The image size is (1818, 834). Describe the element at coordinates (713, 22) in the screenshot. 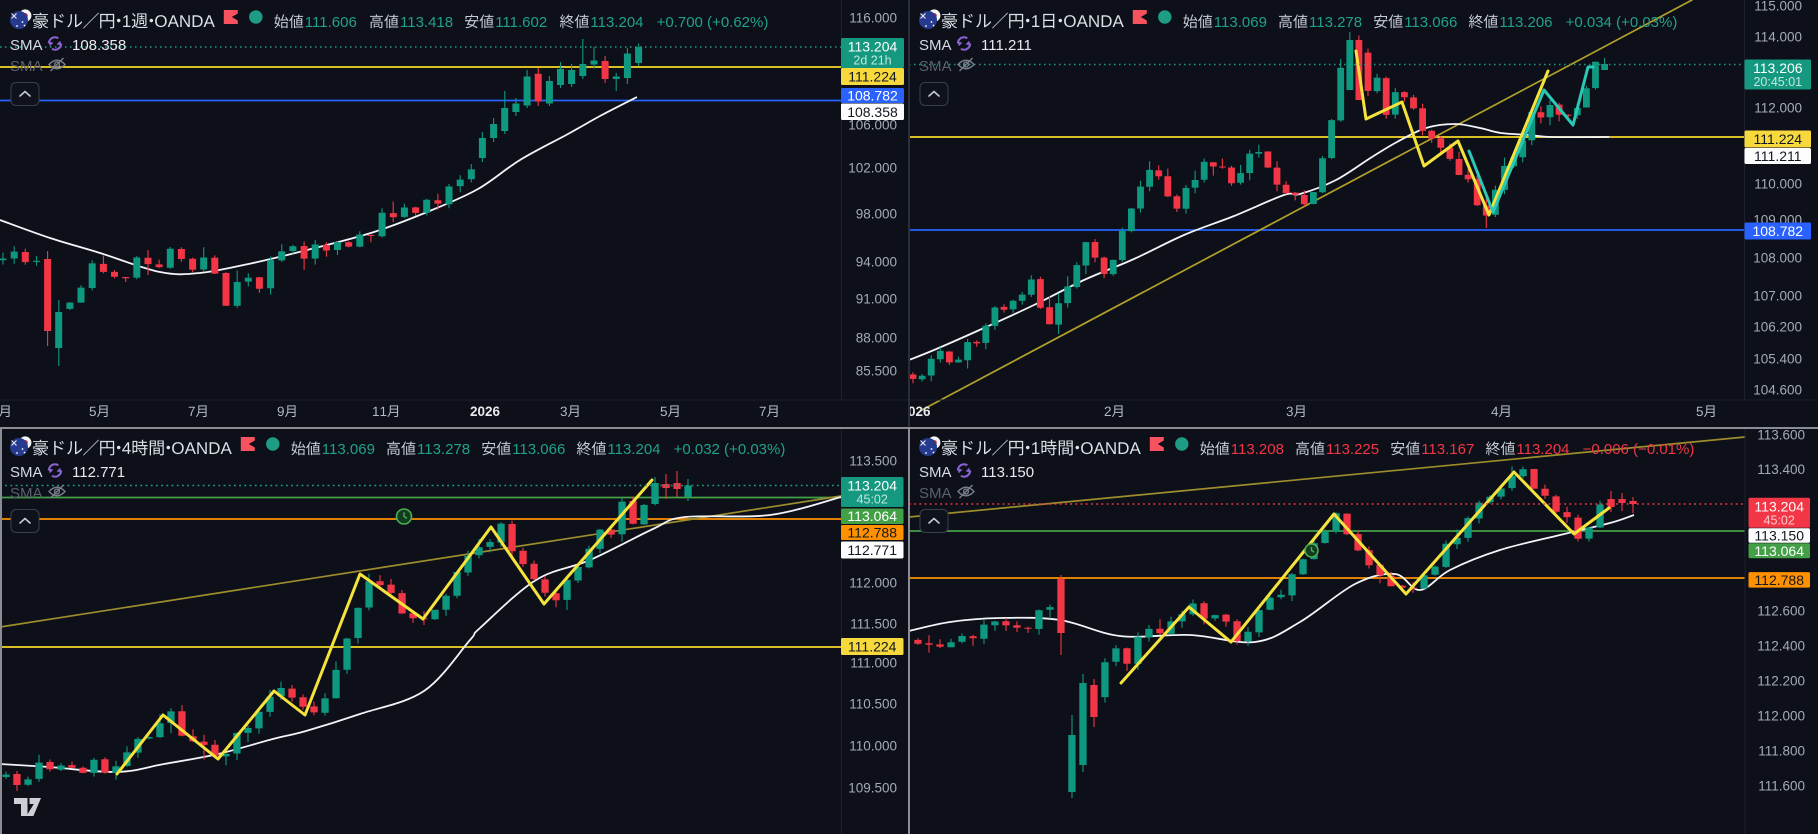

I see `svg-text: +0.700 (+0.62%)` at that location.